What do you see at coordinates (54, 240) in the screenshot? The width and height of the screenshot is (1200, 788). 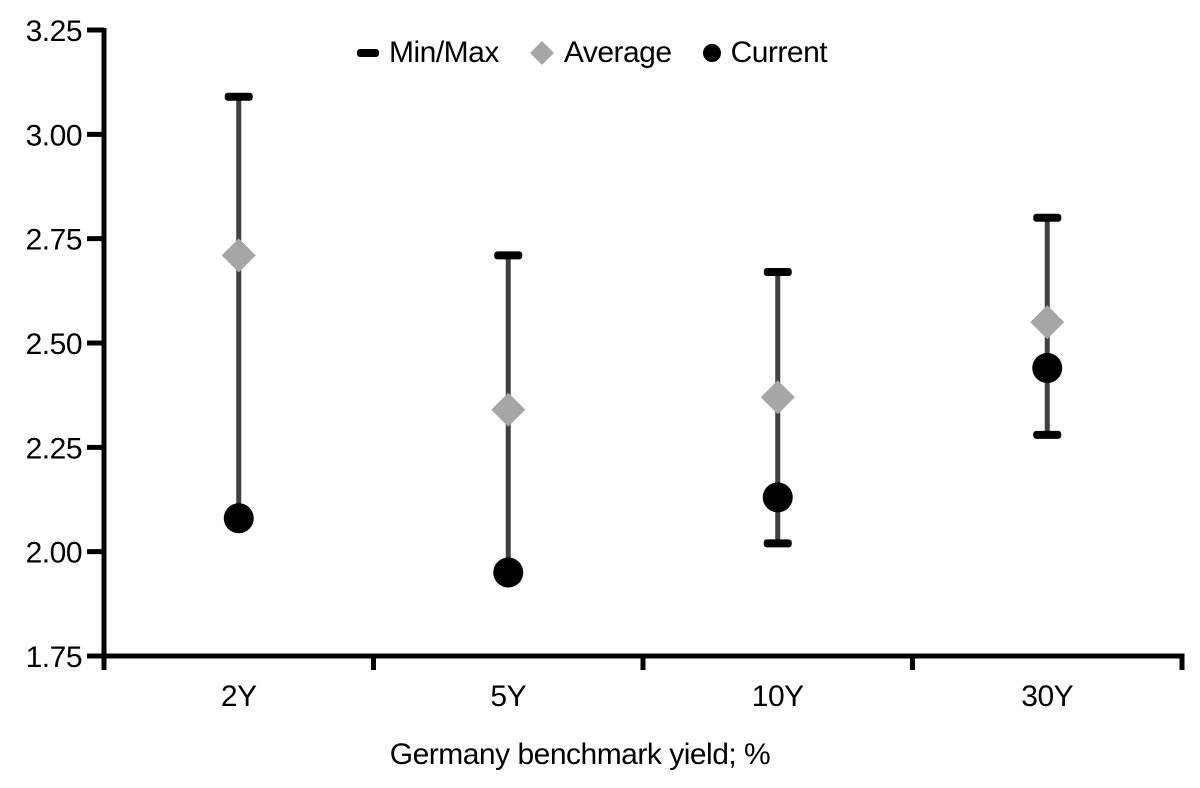 I see `y-tick-label: 2.75` at bounding box center [54, 240].